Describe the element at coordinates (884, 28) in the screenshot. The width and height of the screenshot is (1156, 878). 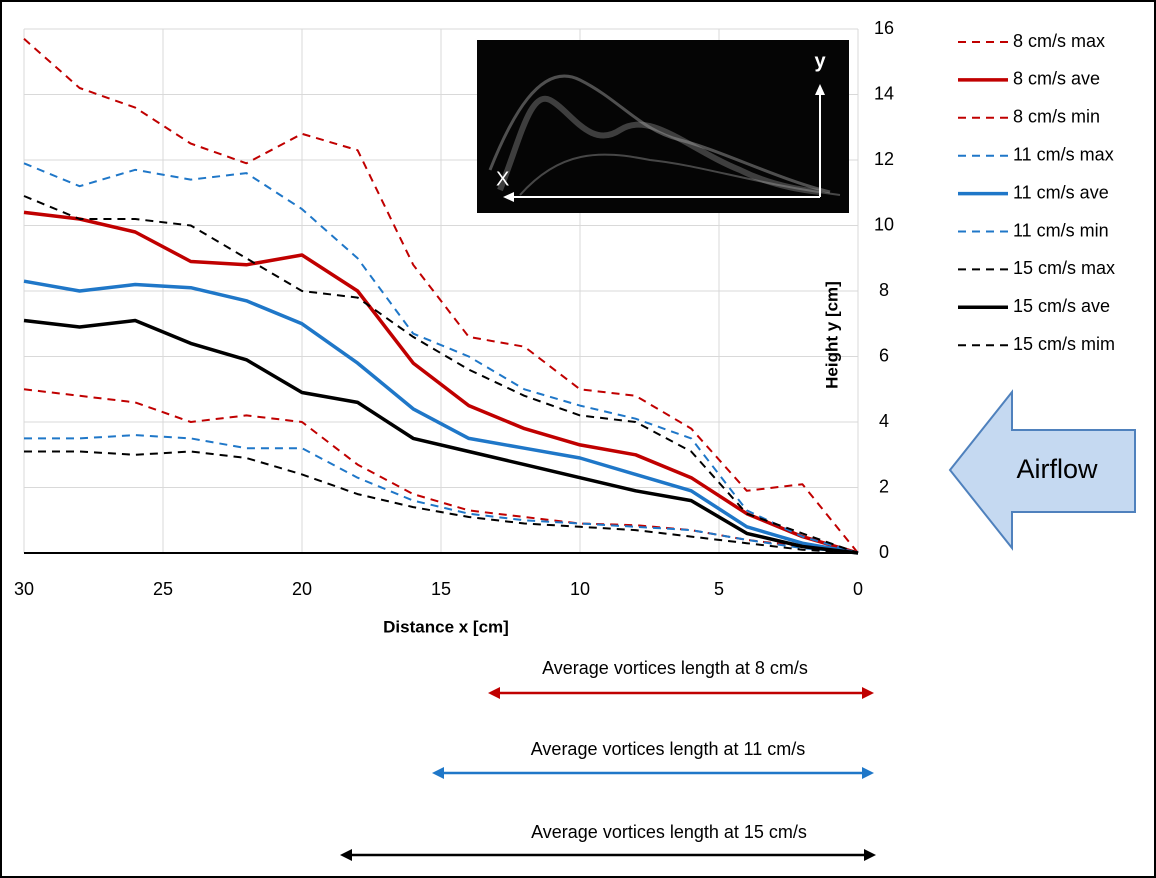
I see `y-tick-label: 16` at that location.